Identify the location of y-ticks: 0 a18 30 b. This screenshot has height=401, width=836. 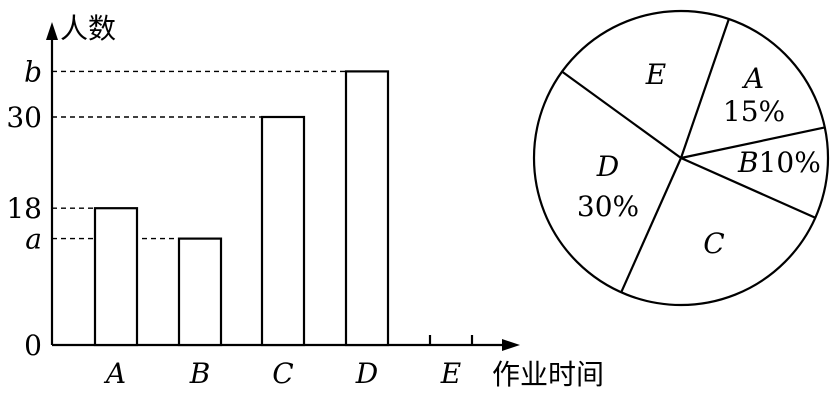
(24, 208).